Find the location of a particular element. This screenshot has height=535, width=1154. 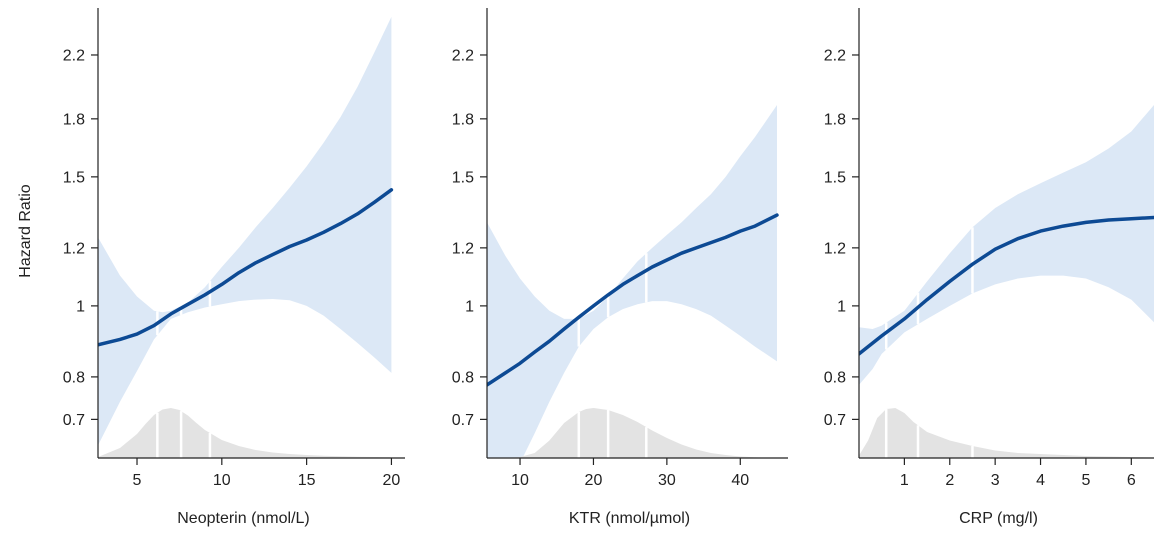

x-tick-label: 1 is located at coordinates (904, 480).